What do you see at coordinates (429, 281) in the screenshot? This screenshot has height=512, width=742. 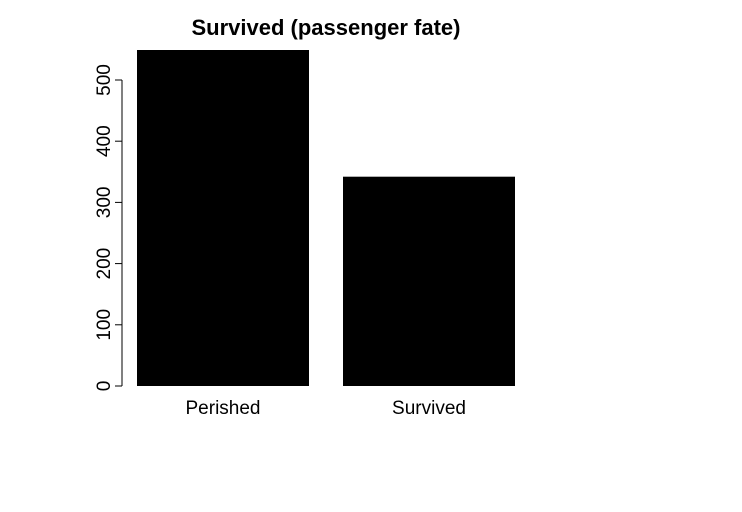 I see `bar-survived` at bounding box center [429, 281].